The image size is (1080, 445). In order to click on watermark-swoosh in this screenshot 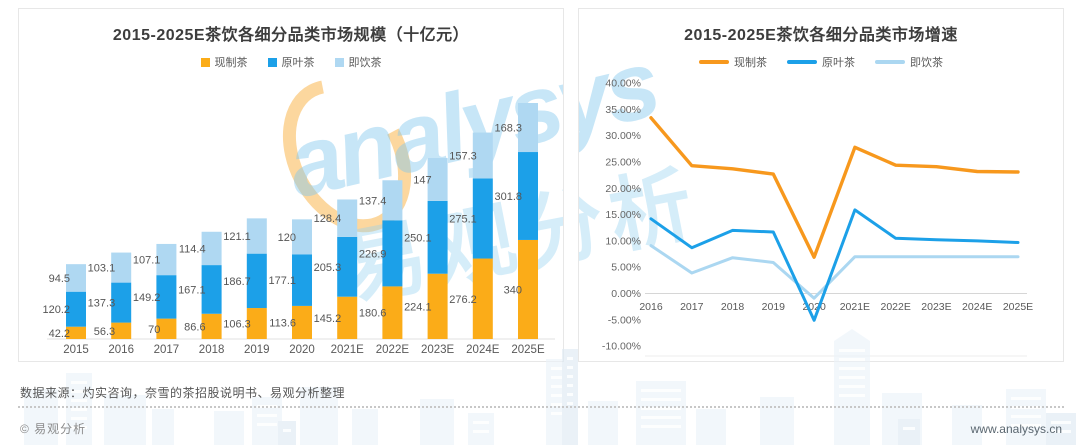, I will do `click(347, 156)`.